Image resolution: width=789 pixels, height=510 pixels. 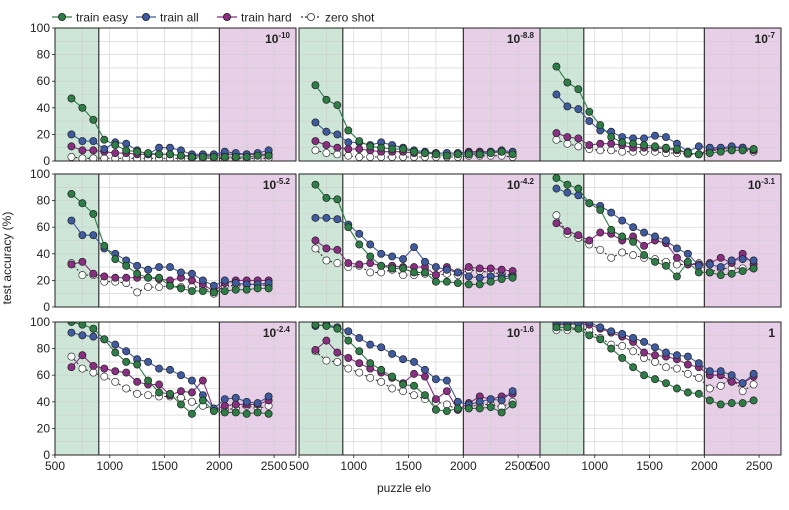 What do you see at coordinates (408, 466) in the screenshot?
I see `x-tick-label: 1500` at bounding box center [408, 466].